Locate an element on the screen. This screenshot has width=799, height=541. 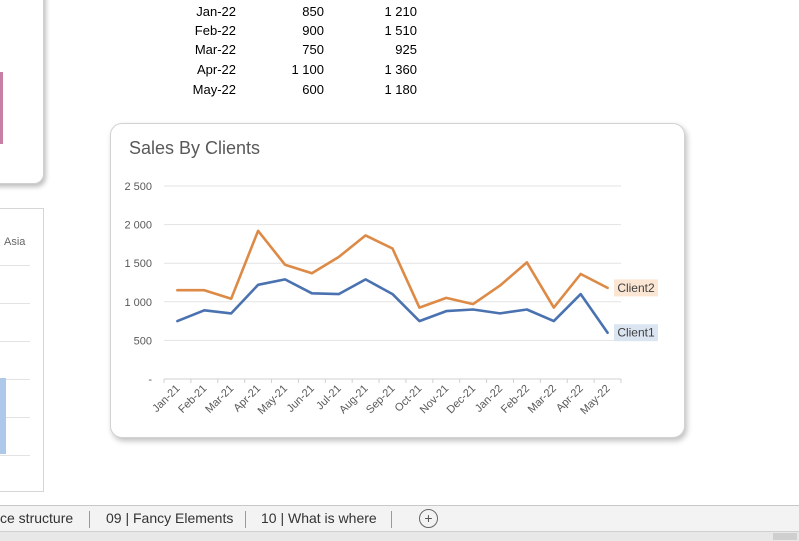
sheet-tab-fancy-elements: 09 | Fancy Elements is located at coordinates (170, 518).